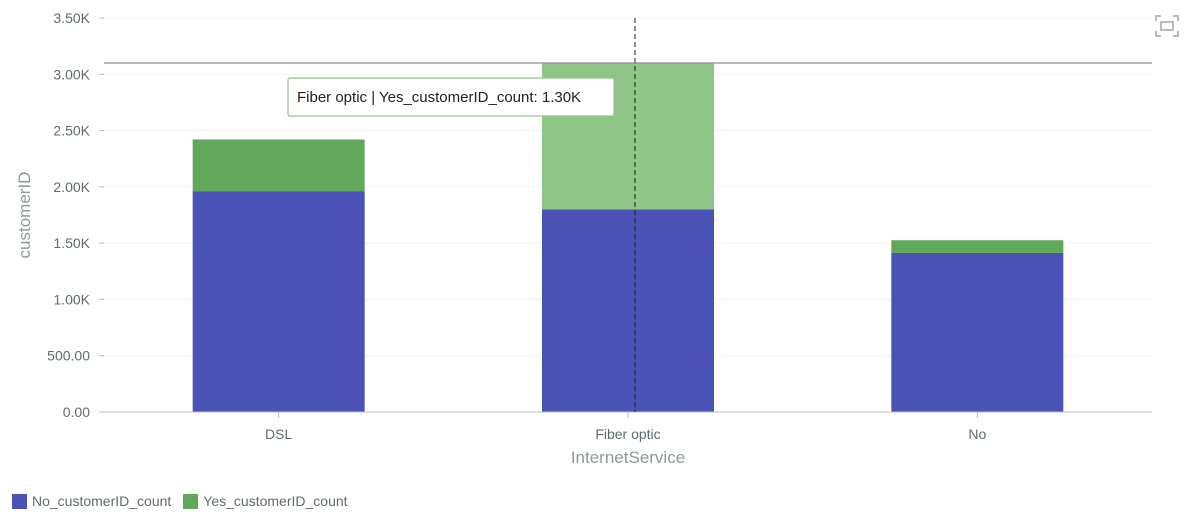 Image resolution: width=1200 pixels, height=517 pixels. Describe the element at coordinates (71, 74) in the screenshot. I see `y-tick-label: 3.00K` at that location.